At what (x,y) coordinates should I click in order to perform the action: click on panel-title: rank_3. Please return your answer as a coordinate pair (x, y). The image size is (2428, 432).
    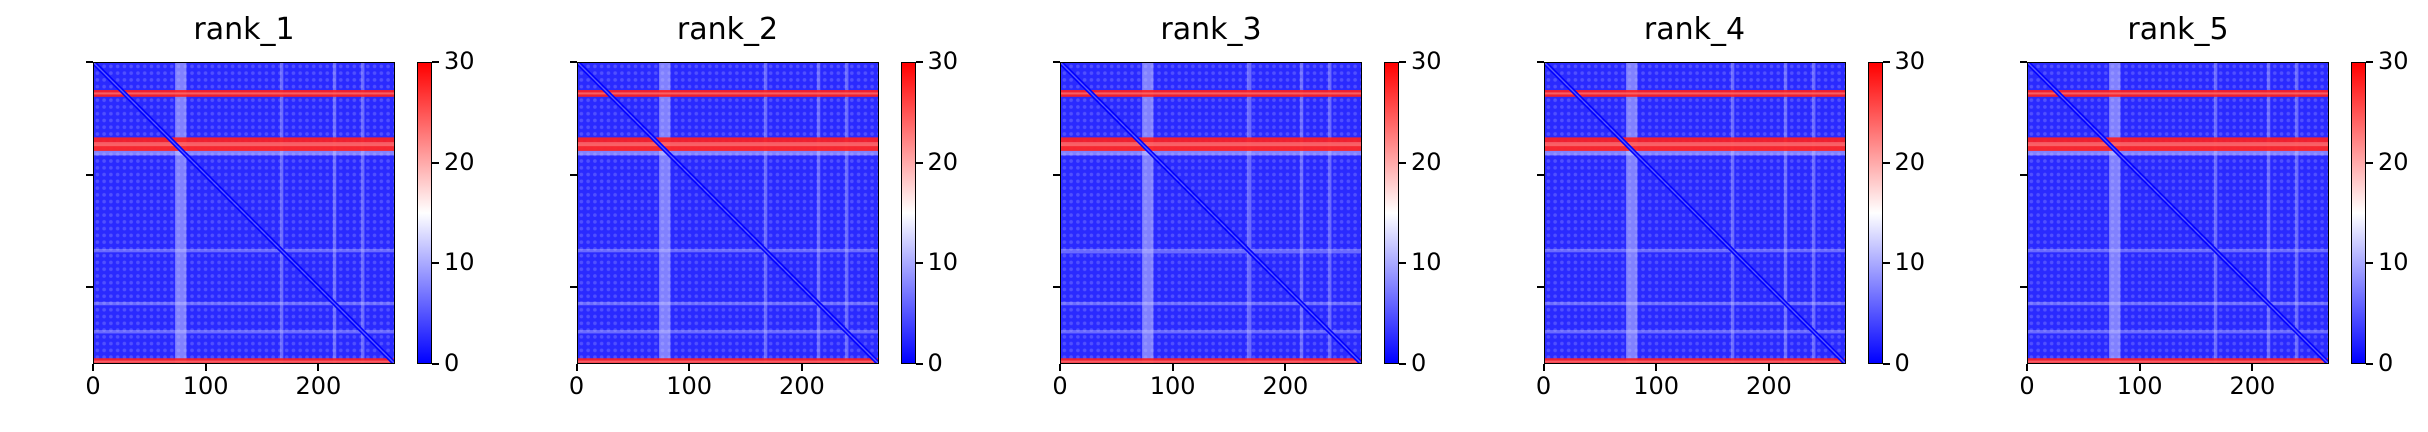
    Looking at the image, I should click on (1211, 29).